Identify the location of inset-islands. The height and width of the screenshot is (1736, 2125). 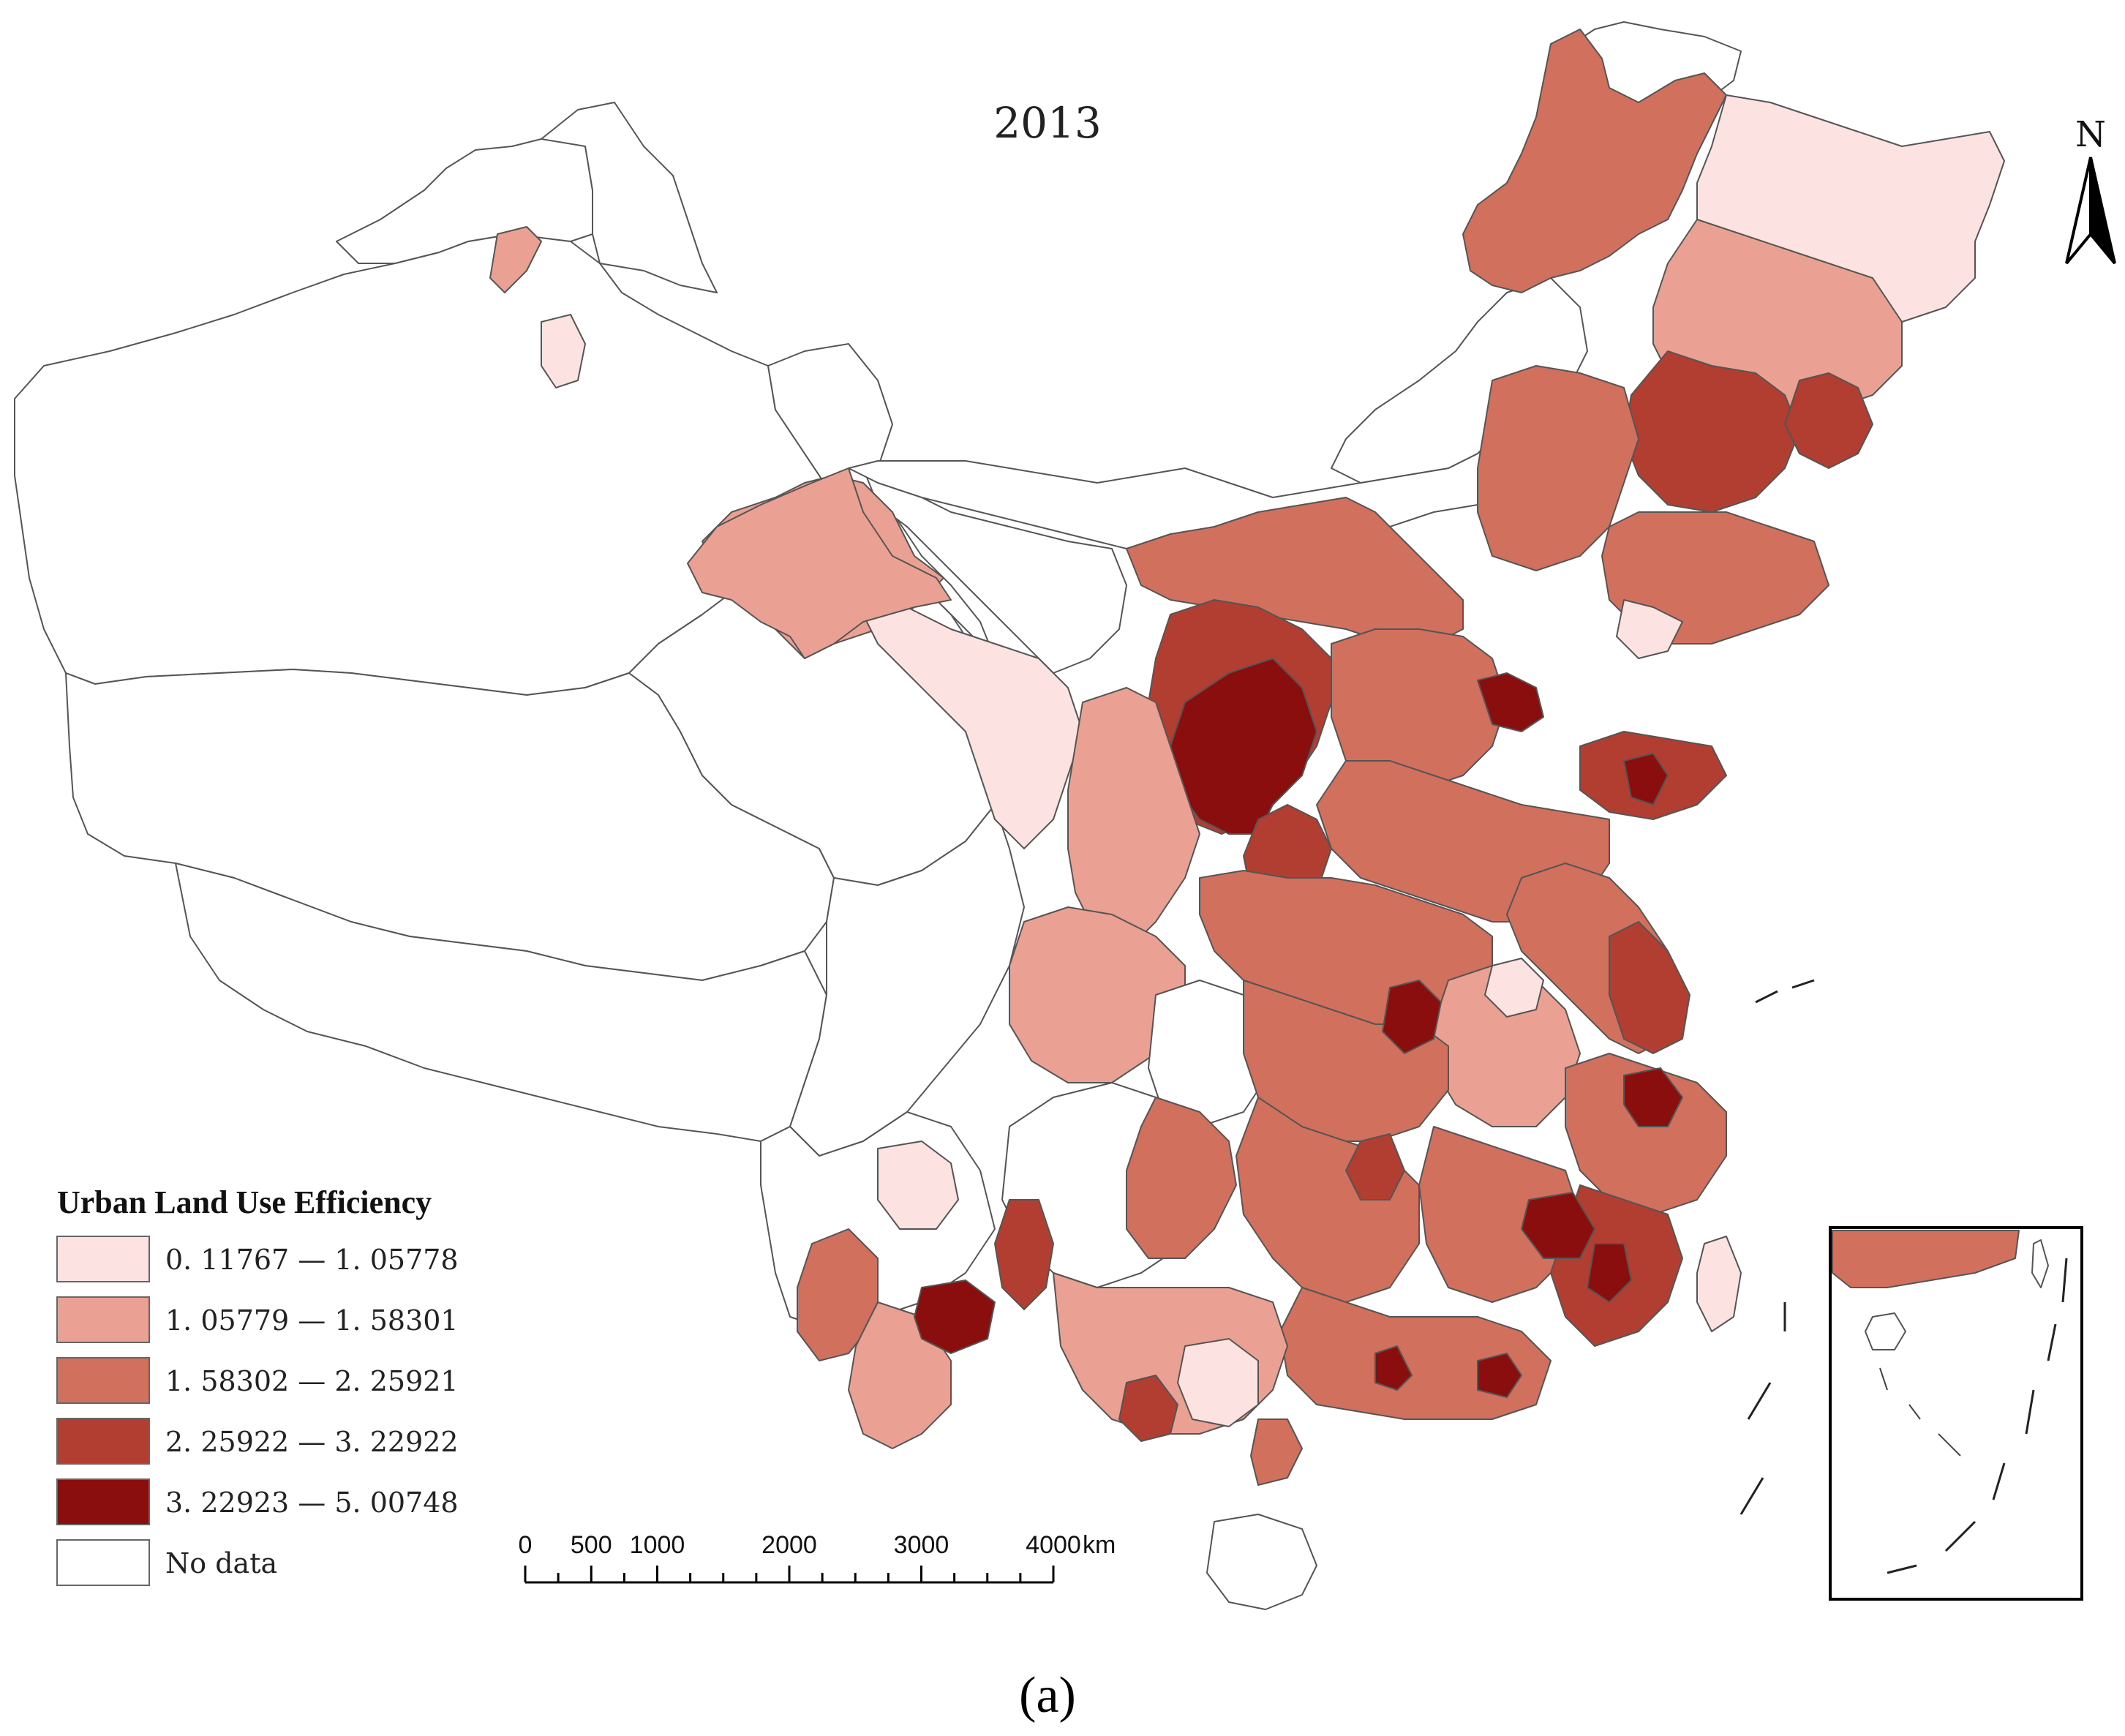
(1920, 1412).